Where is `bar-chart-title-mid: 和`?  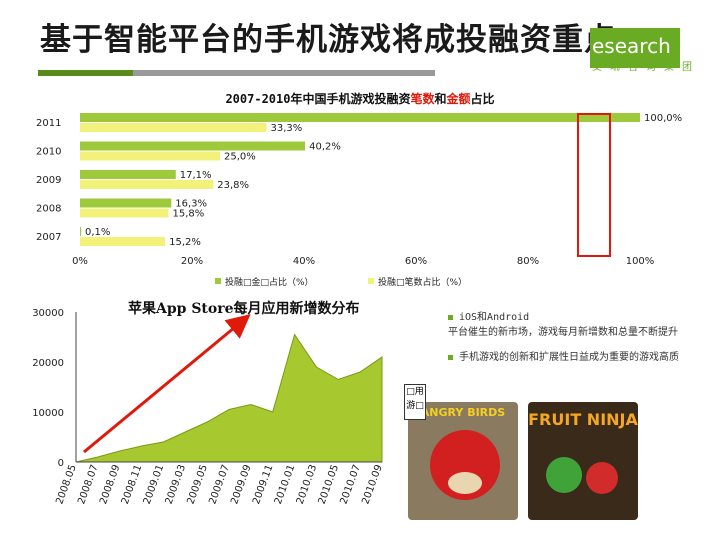 bar-chart-title-mid: 和 is located at coordinates (440, 99).